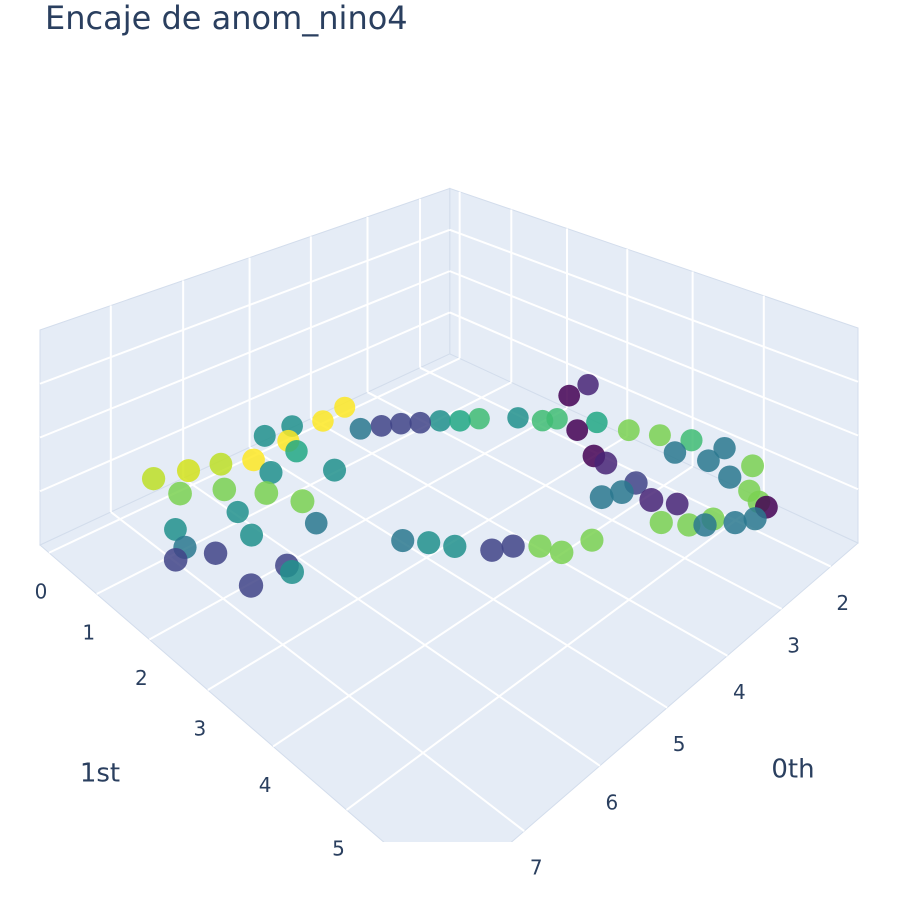 Image resolution: width=900 pixels, height=900 pixels. I want to click on y-tick-label: 3, so click(199, 729).